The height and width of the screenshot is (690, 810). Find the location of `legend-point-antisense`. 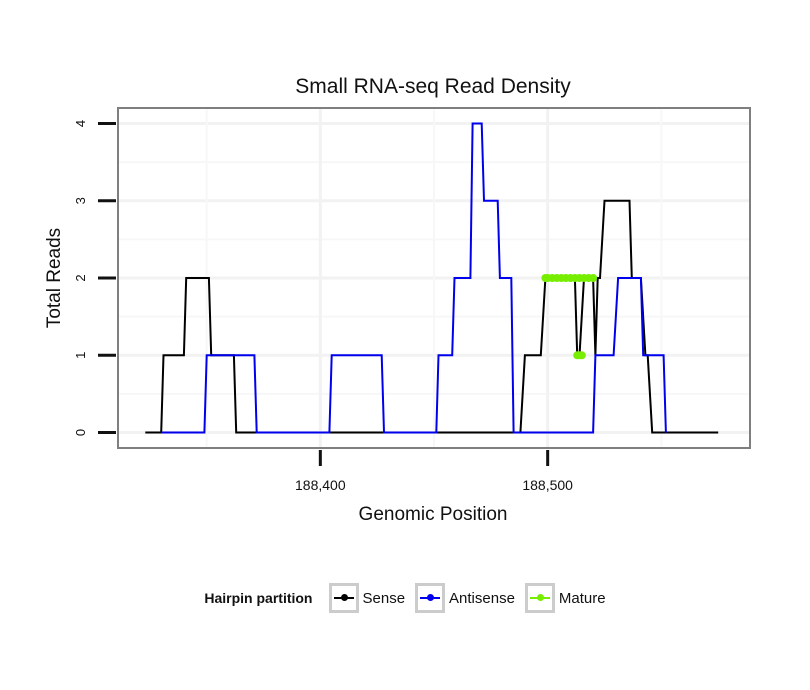

legend-point-antisense is located at coordinates (431, 597).